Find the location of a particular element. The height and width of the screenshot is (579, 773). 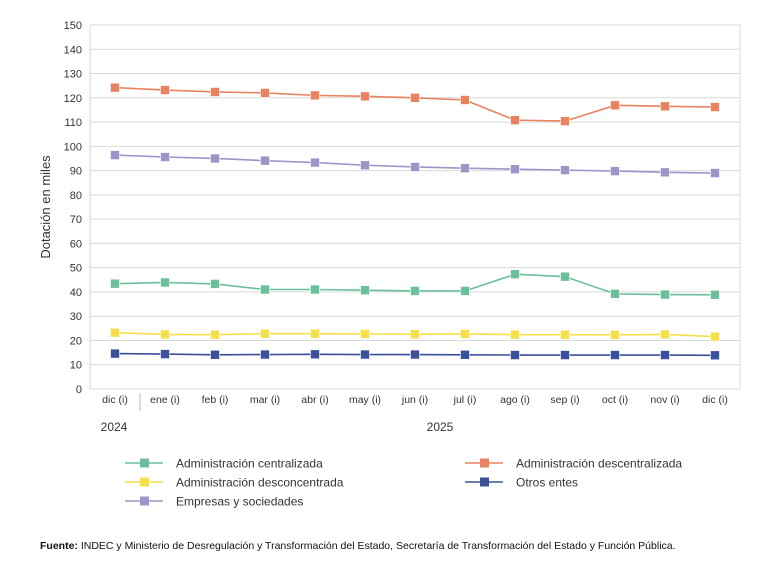

y-tick-label: 130 is located at coordinates (73, 75).